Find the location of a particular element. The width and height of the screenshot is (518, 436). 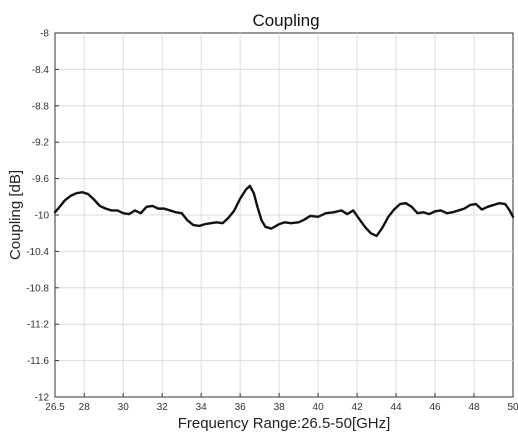

x-axis-ticks: 26.5 28 30 32 34 36 38 40 42 44 46 48 50 is located at coordinates (281, 403).